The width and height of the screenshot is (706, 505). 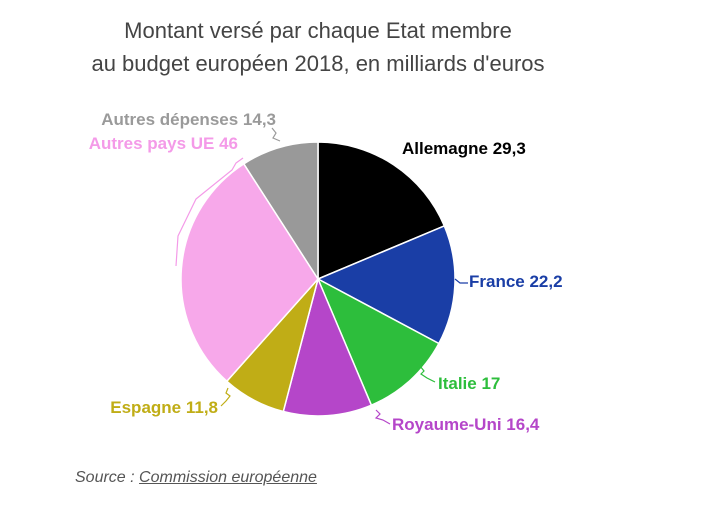 I want to click on slice-label-autres-d-penses: Autres dépenses 14,3, so click(x=188, y=119).